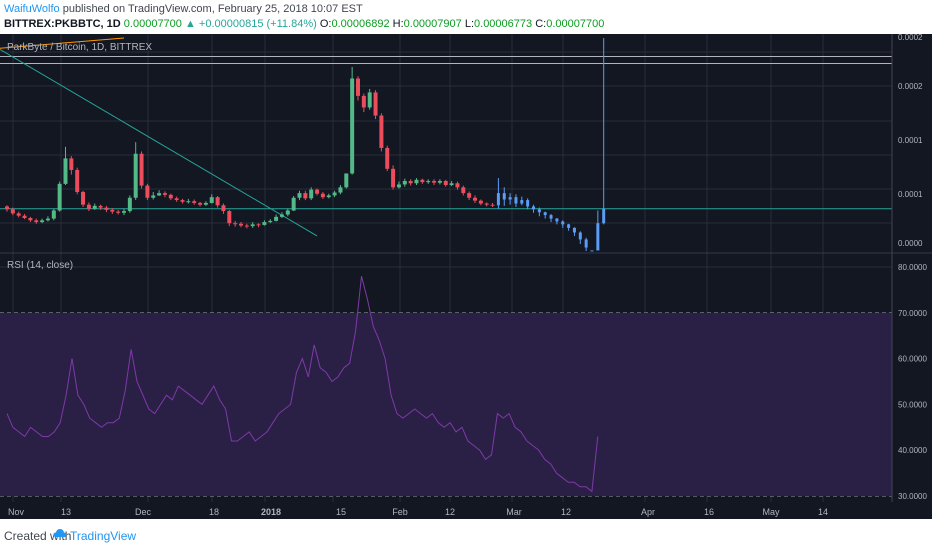 Image resolution: width=932 pixels, height=550 pixels. Describe the element at coordinates (143, 512) in the screenshot. I see `time-tick-label: Dec` at that location.